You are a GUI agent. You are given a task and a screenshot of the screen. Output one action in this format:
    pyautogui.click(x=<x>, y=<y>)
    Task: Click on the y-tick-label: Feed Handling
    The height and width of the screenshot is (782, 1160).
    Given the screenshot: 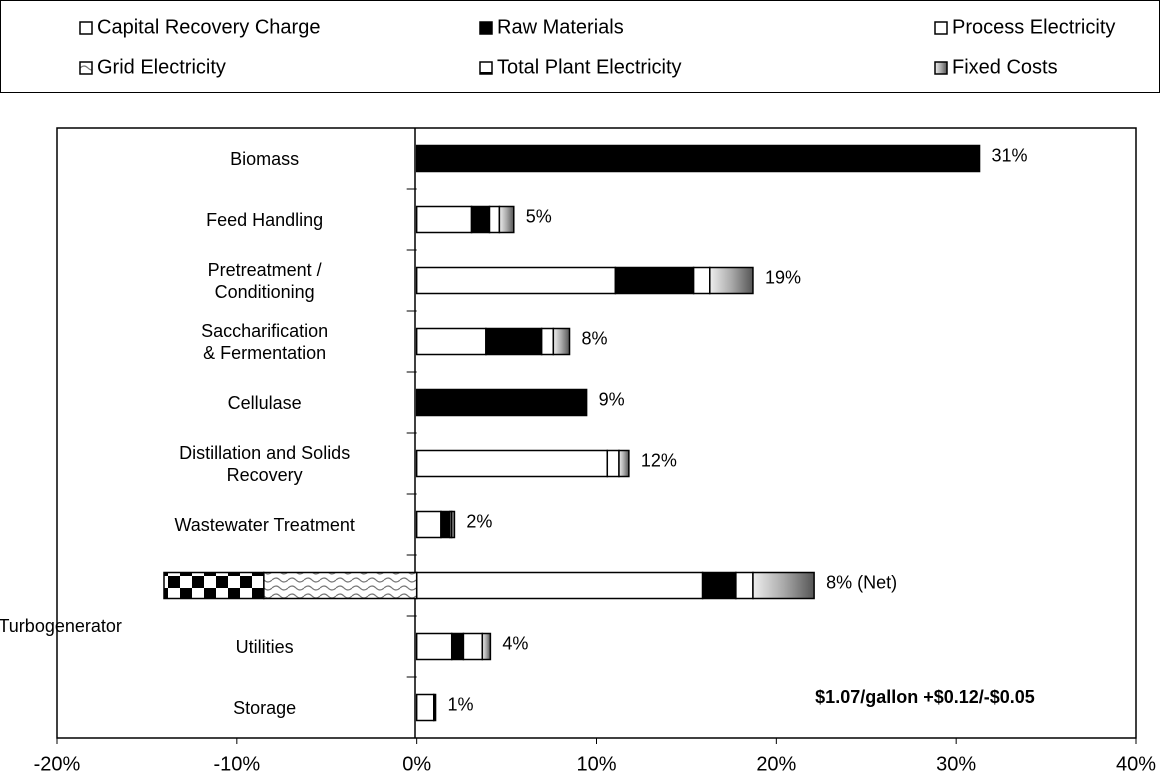 What is the action you would take?
    pyautogui.click(x=265, y=219)
    